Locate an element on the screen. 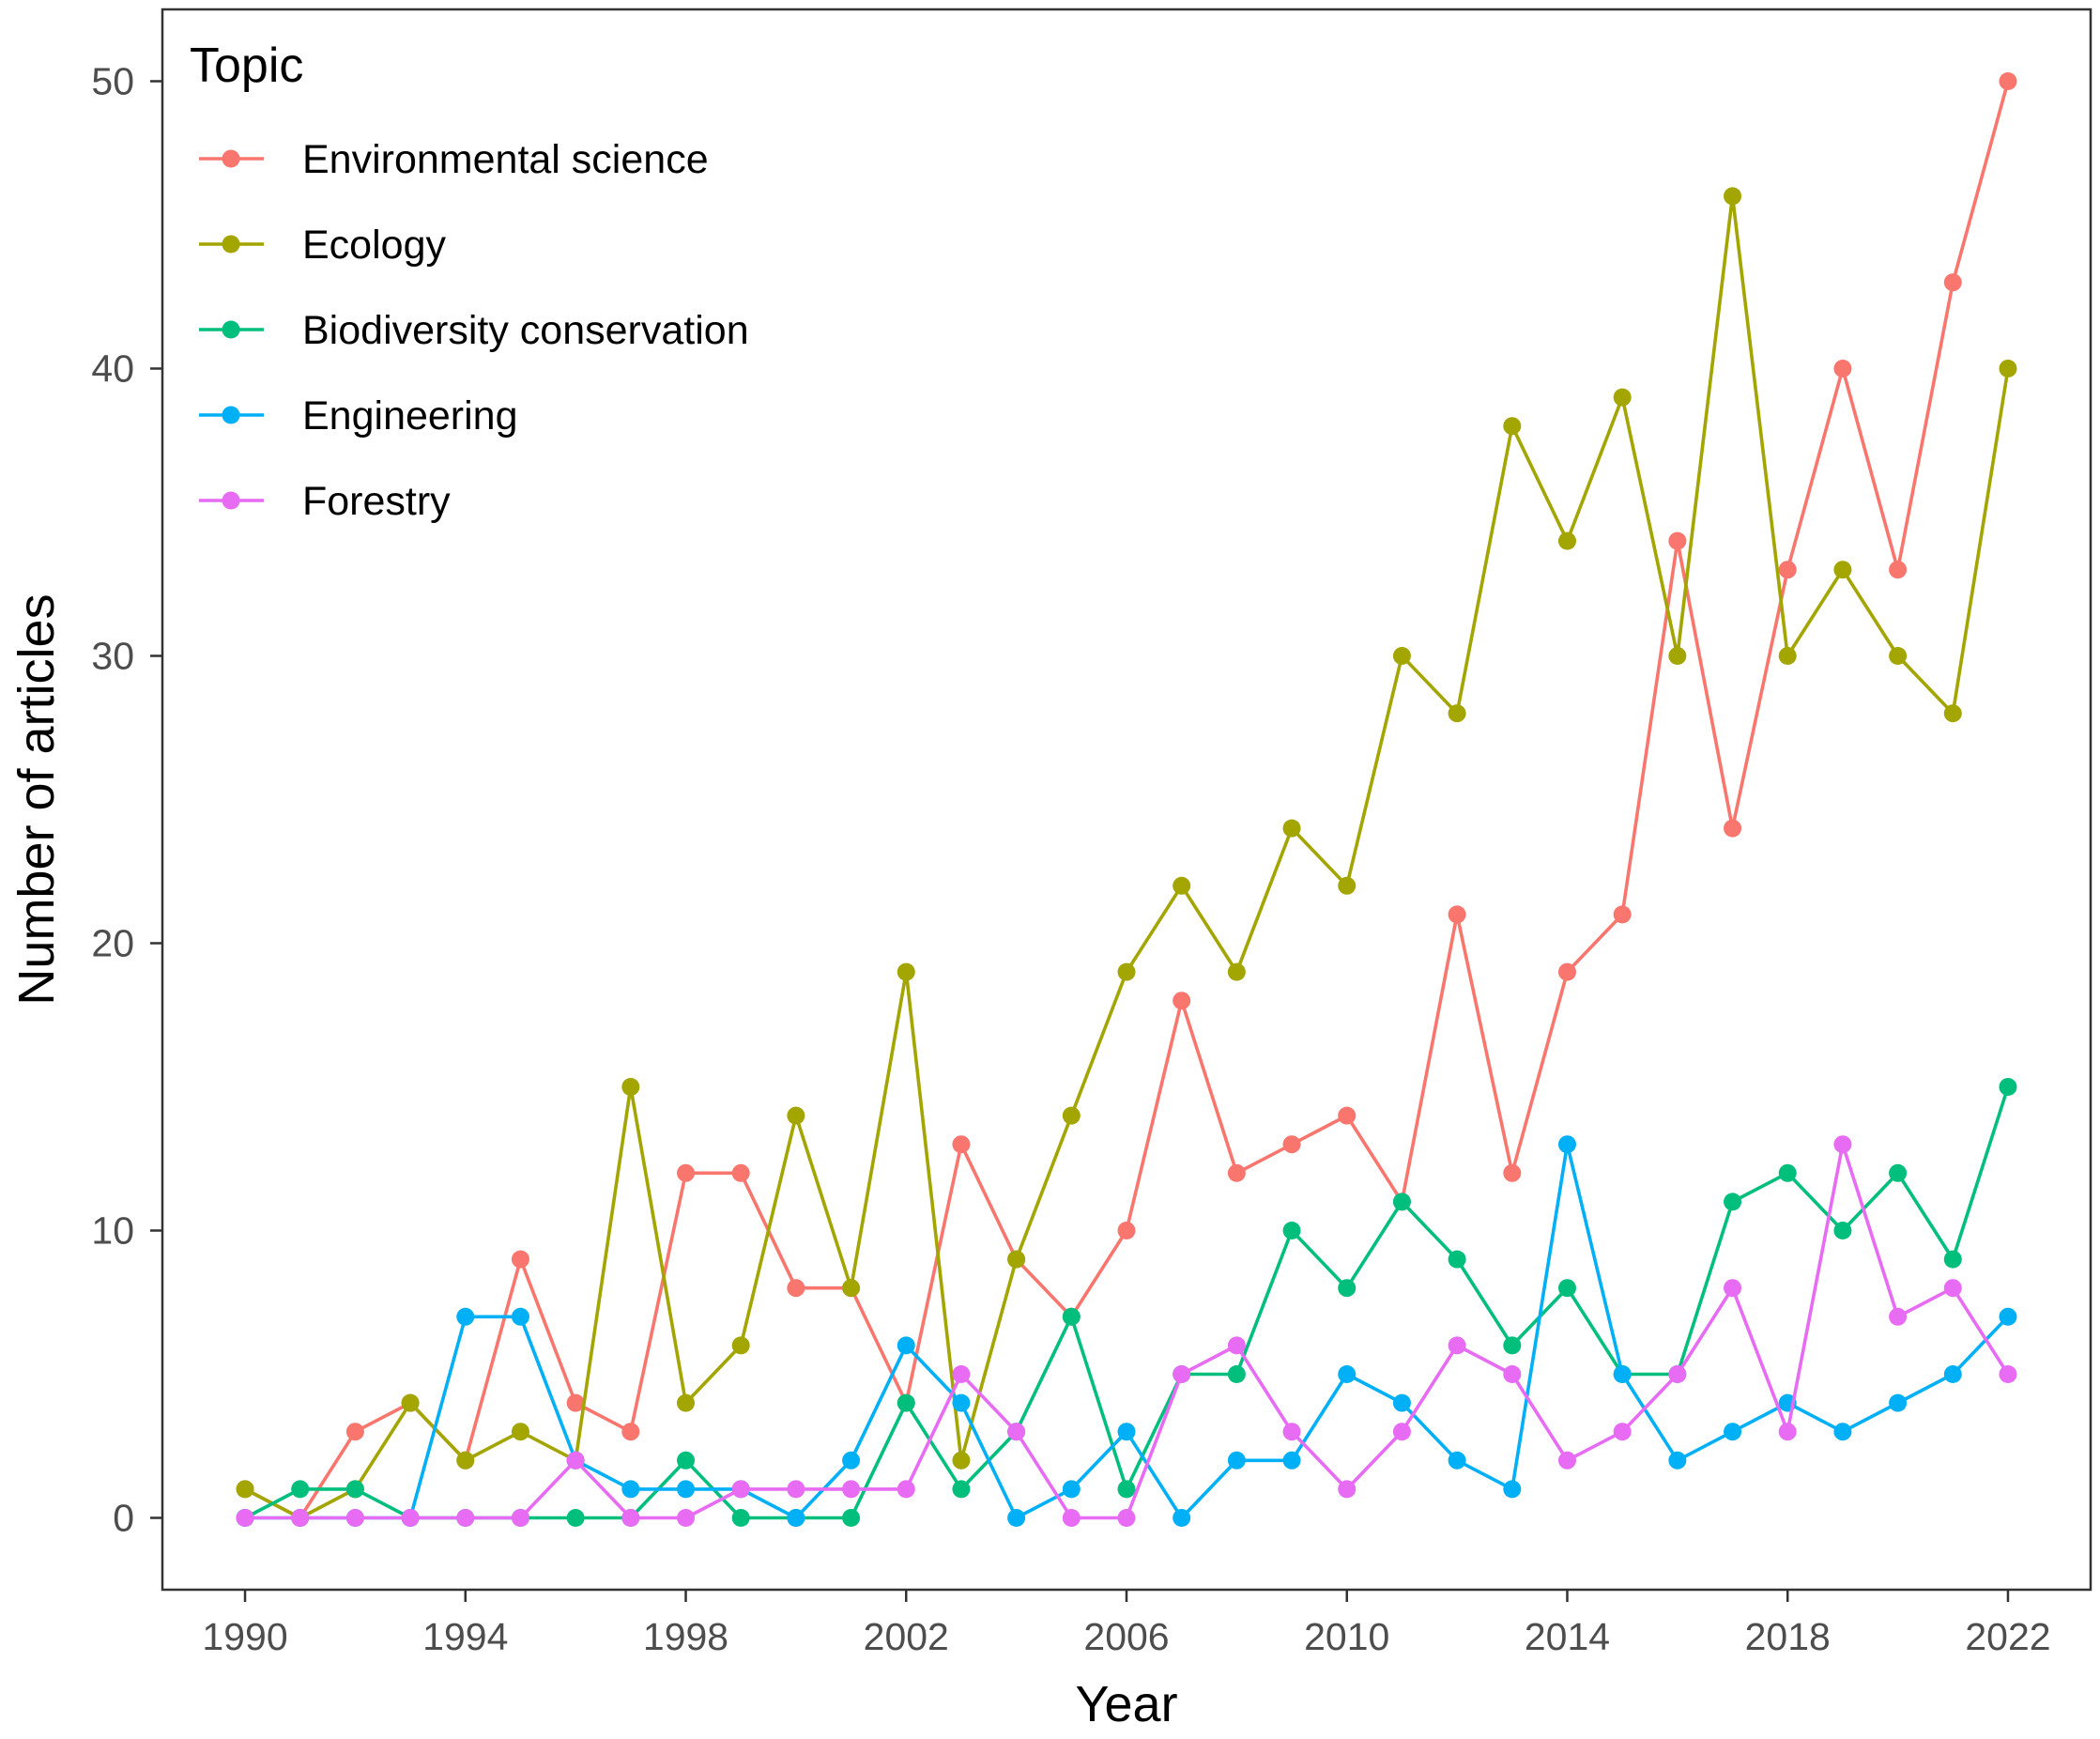  x-tick-label: 2006 is located at coordinates (1126, 1636).